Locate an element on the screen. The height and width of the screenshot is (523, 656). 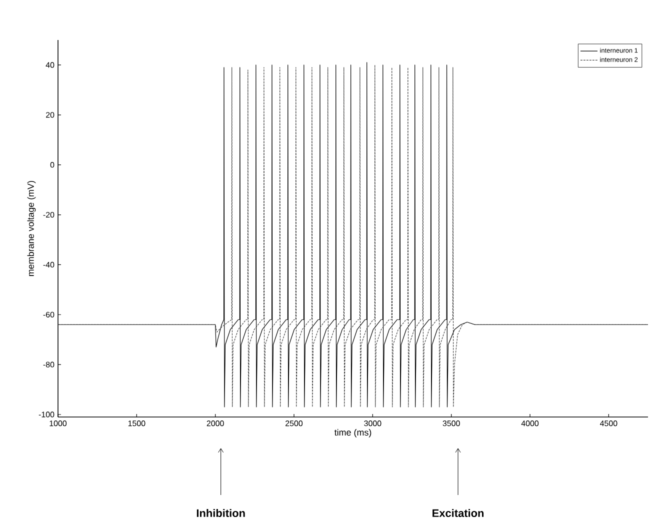
text: Excitation is located at coordinates (458, 513).